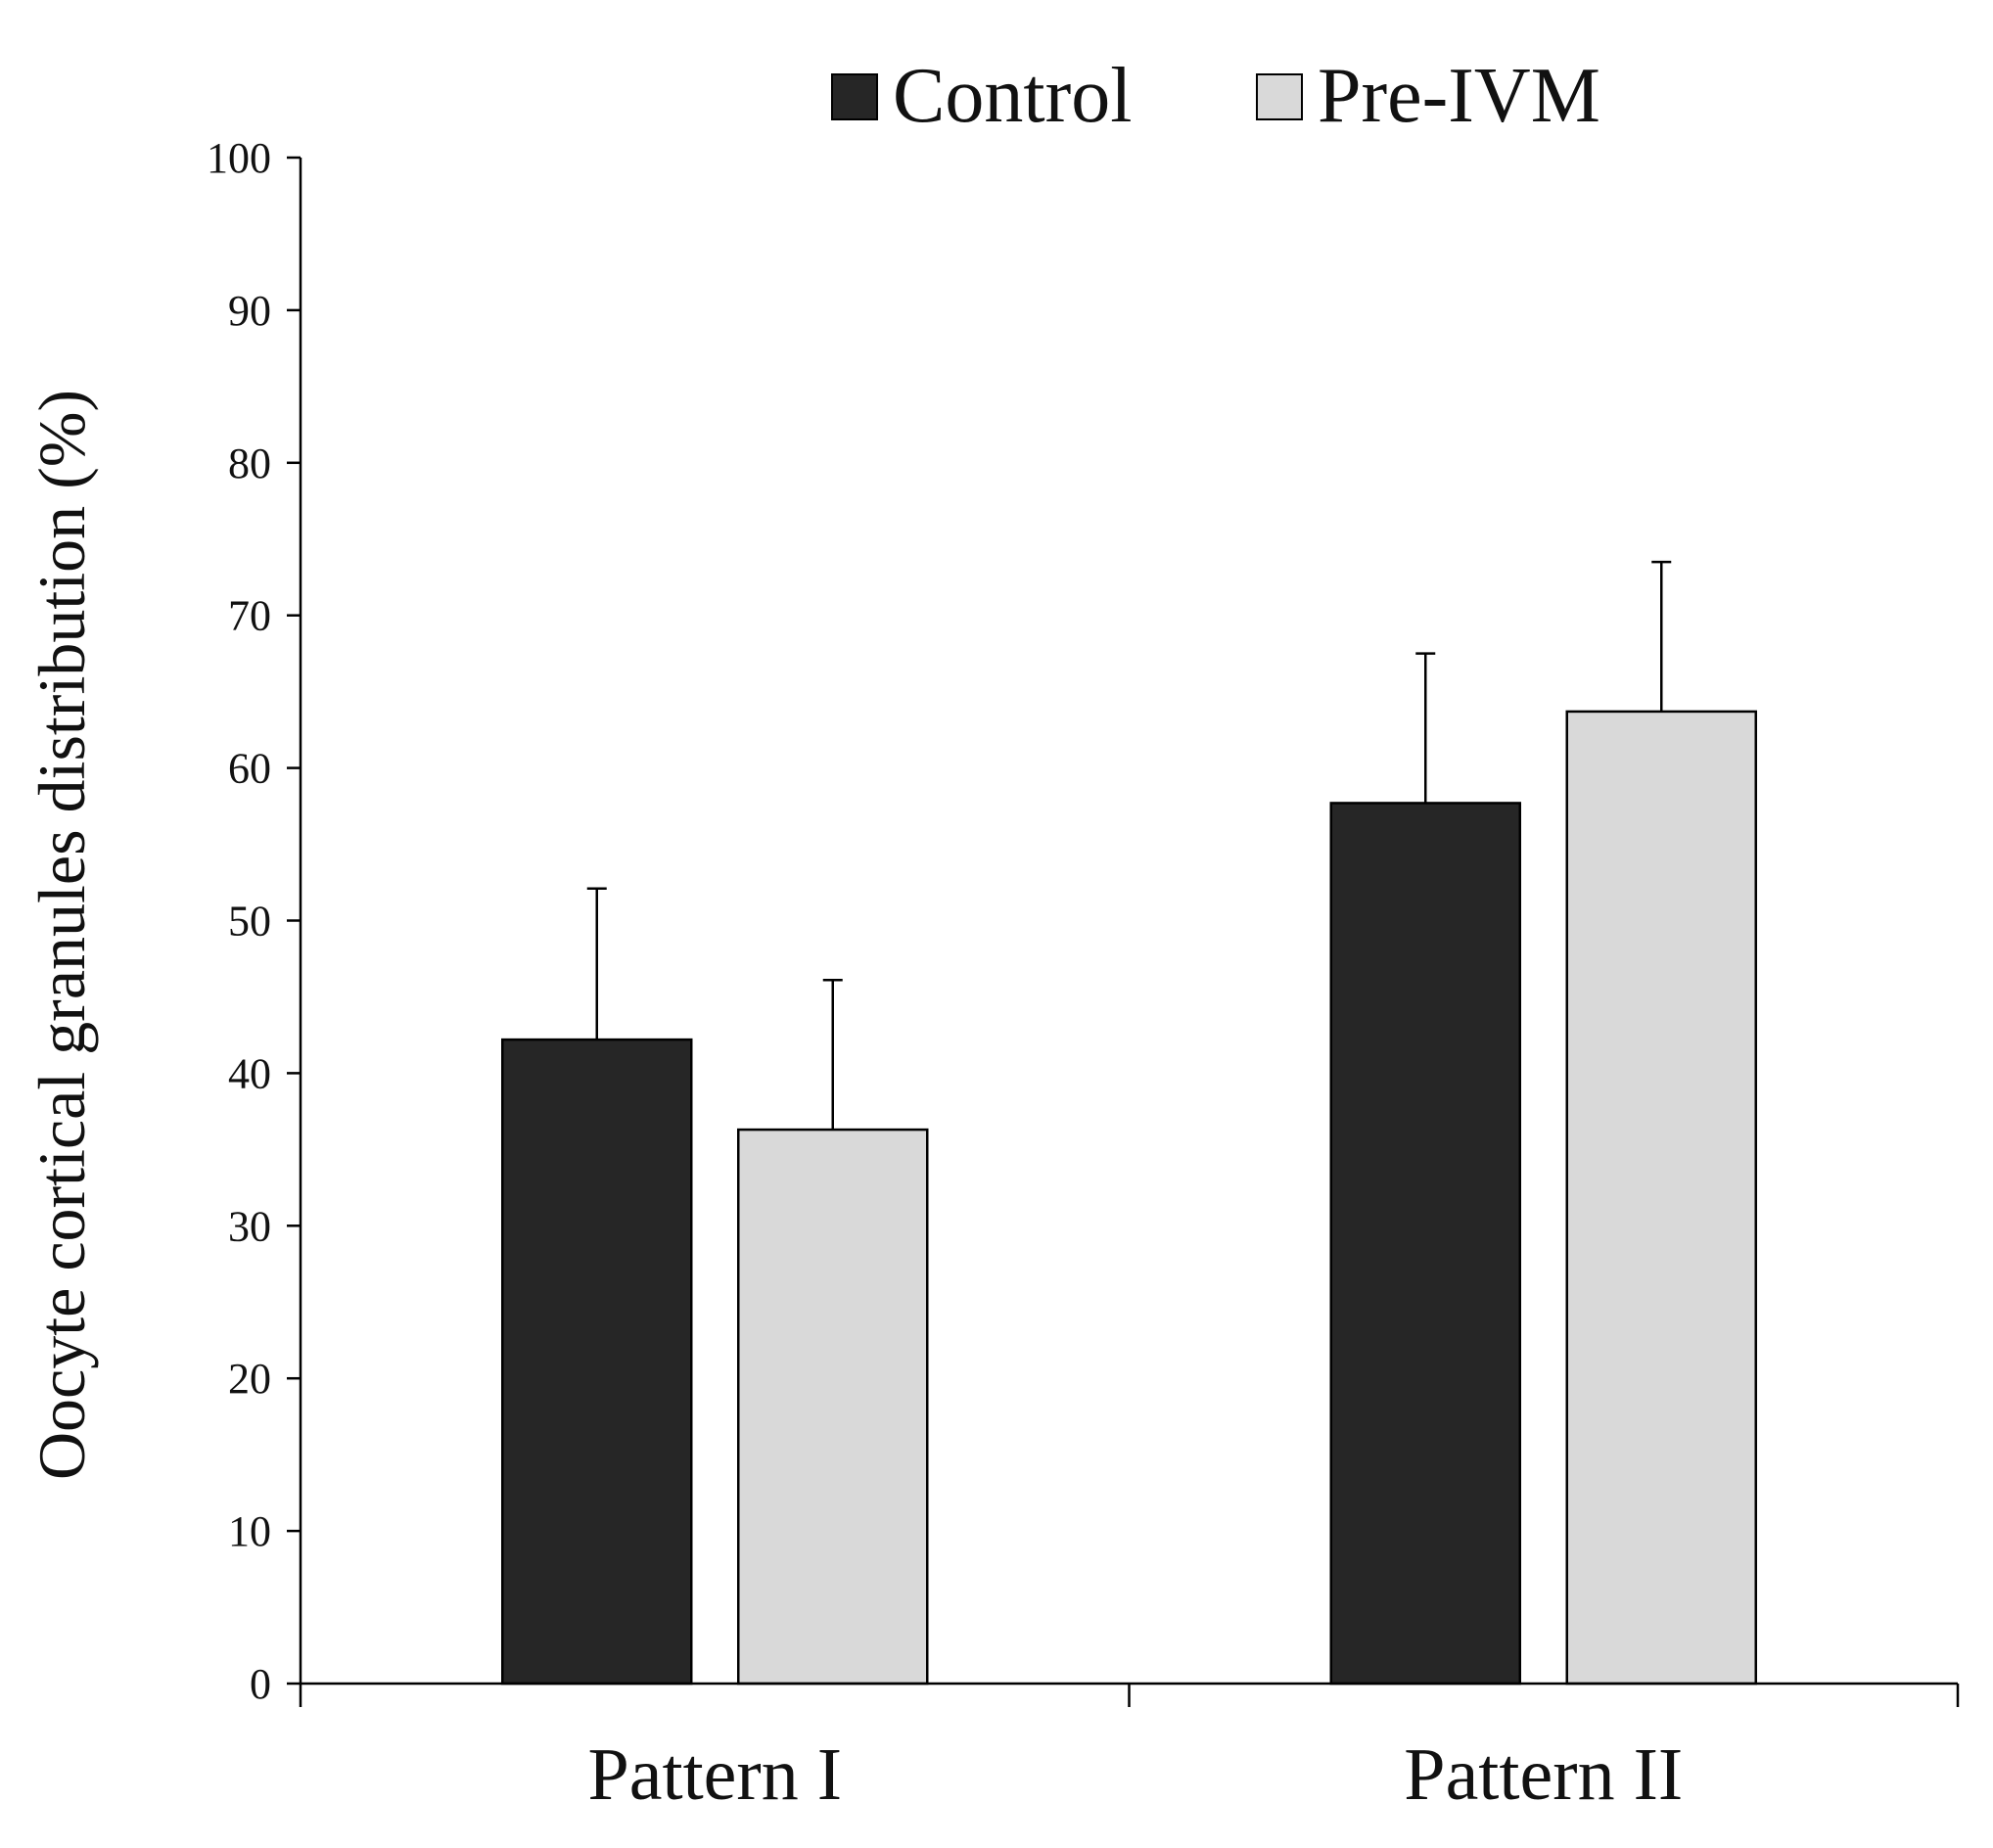 This screenshot has width=1993, height=1848. What do you see at coordinates (1279, 96) in the screenshot?
I see `legend-swatch-pre-ivm` at bounding box center [1279, 96].